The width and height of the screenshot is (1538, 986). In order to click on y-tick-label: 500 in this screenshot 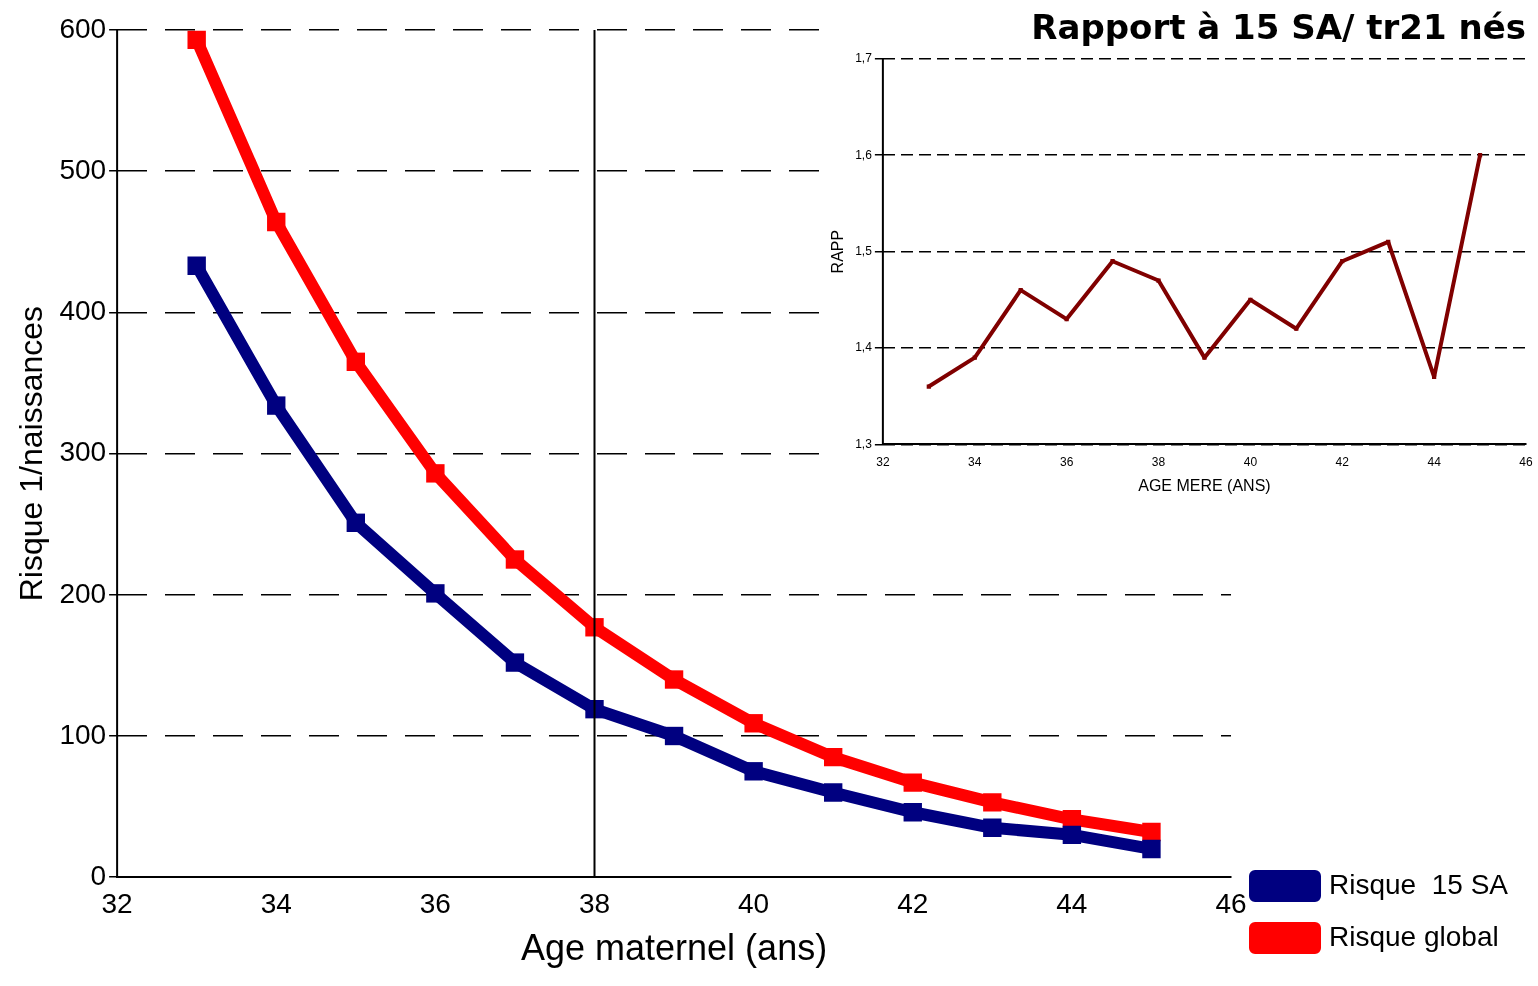, I will do `click(83, 169)`.